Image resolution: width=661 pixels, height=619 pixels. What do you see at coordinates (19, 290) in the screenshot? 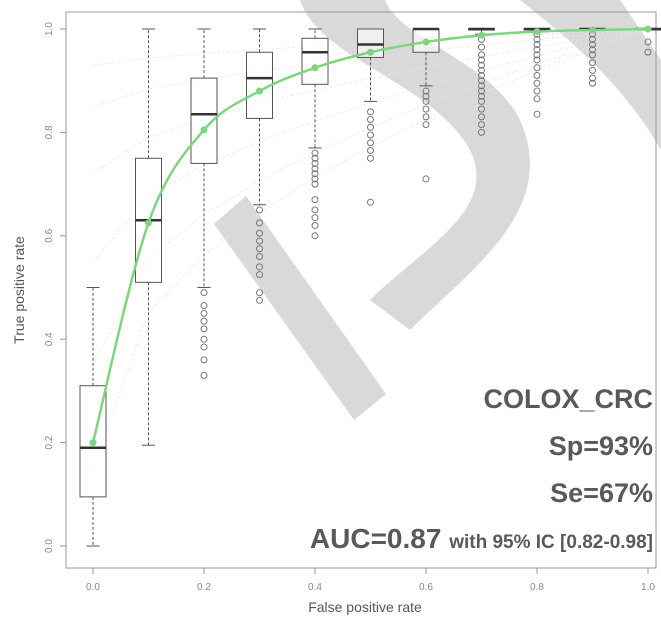
I see `y-axis-label: True positive rate` at bounding box center [19, 290].